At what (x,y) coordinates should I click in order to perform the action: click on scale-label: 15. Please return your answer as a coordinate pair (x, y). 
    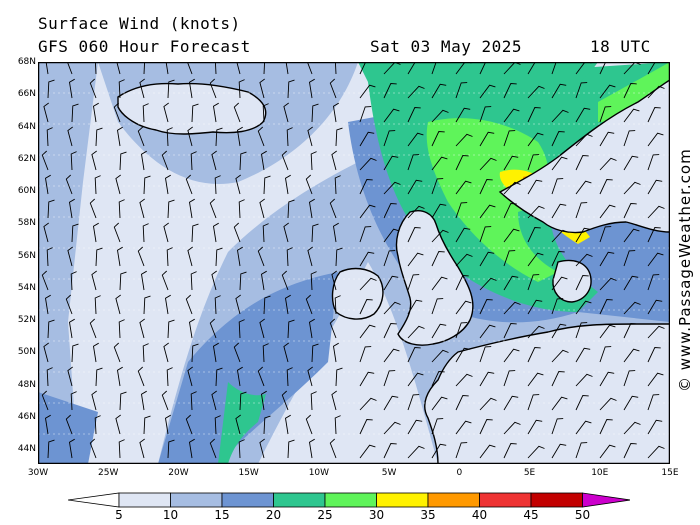
    Looking at the image, I should click on (222, 515).